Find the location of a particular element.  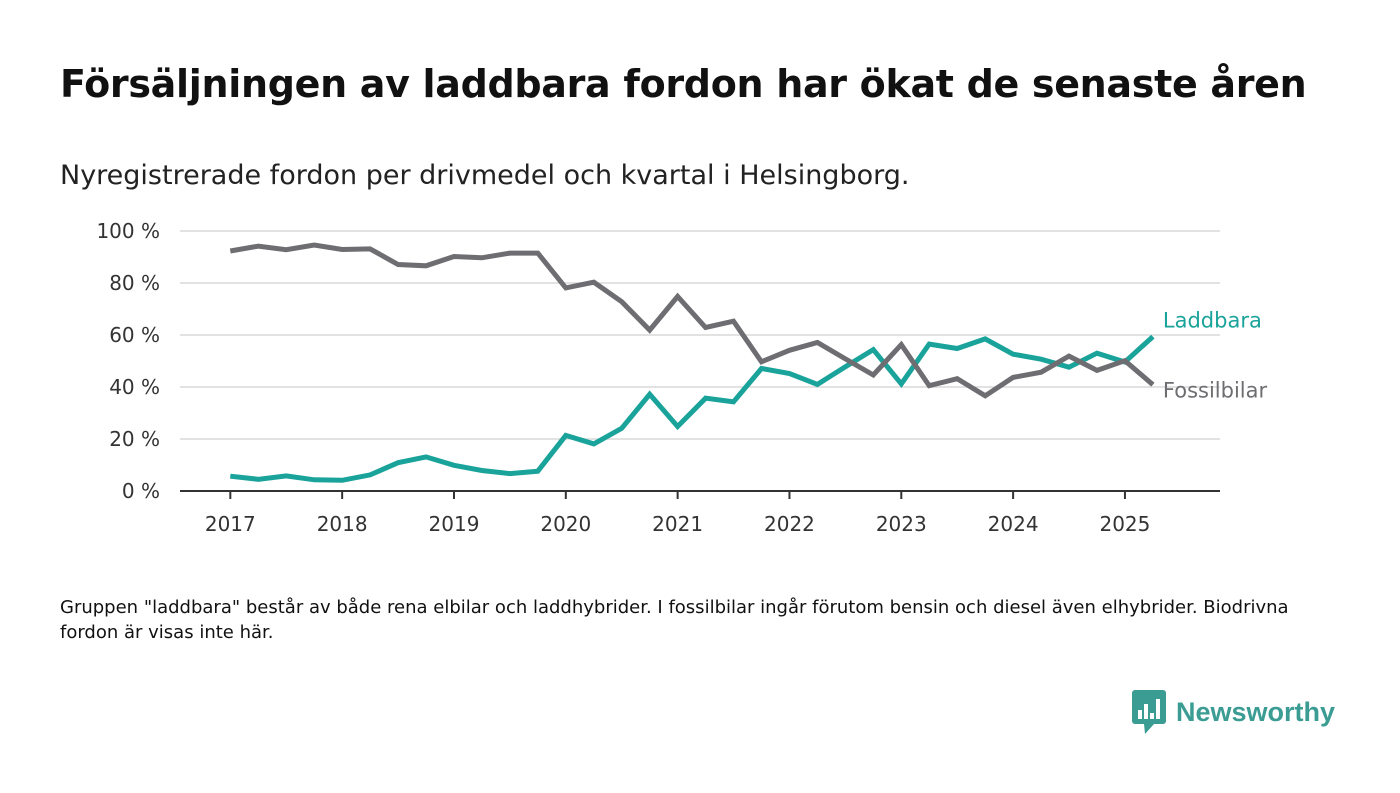

series-label-fossilbilar: Fossilbilar is located at coordinates (1215, 391).